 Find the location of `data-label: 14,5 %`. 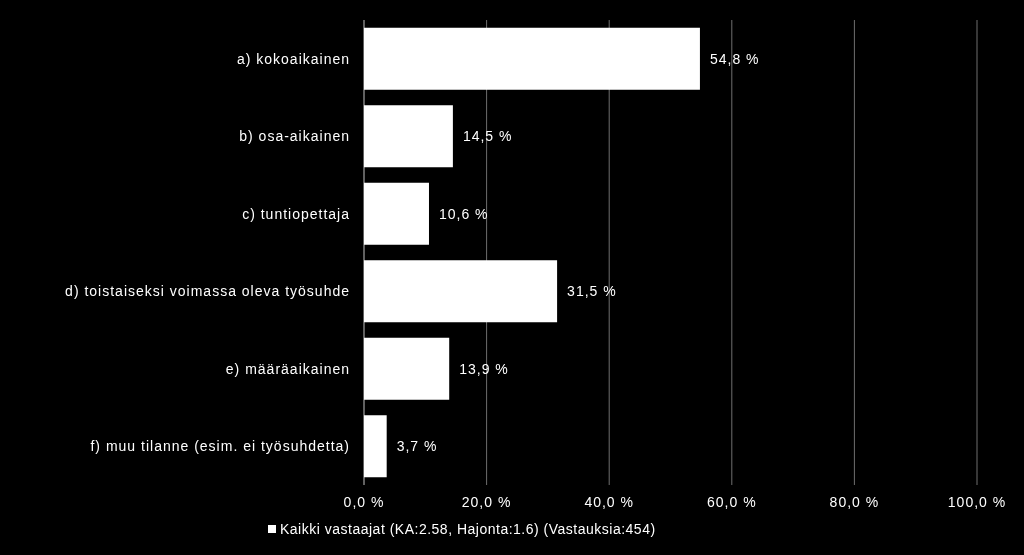

data-label: 14,5 % is located at coordinates (487, 136).